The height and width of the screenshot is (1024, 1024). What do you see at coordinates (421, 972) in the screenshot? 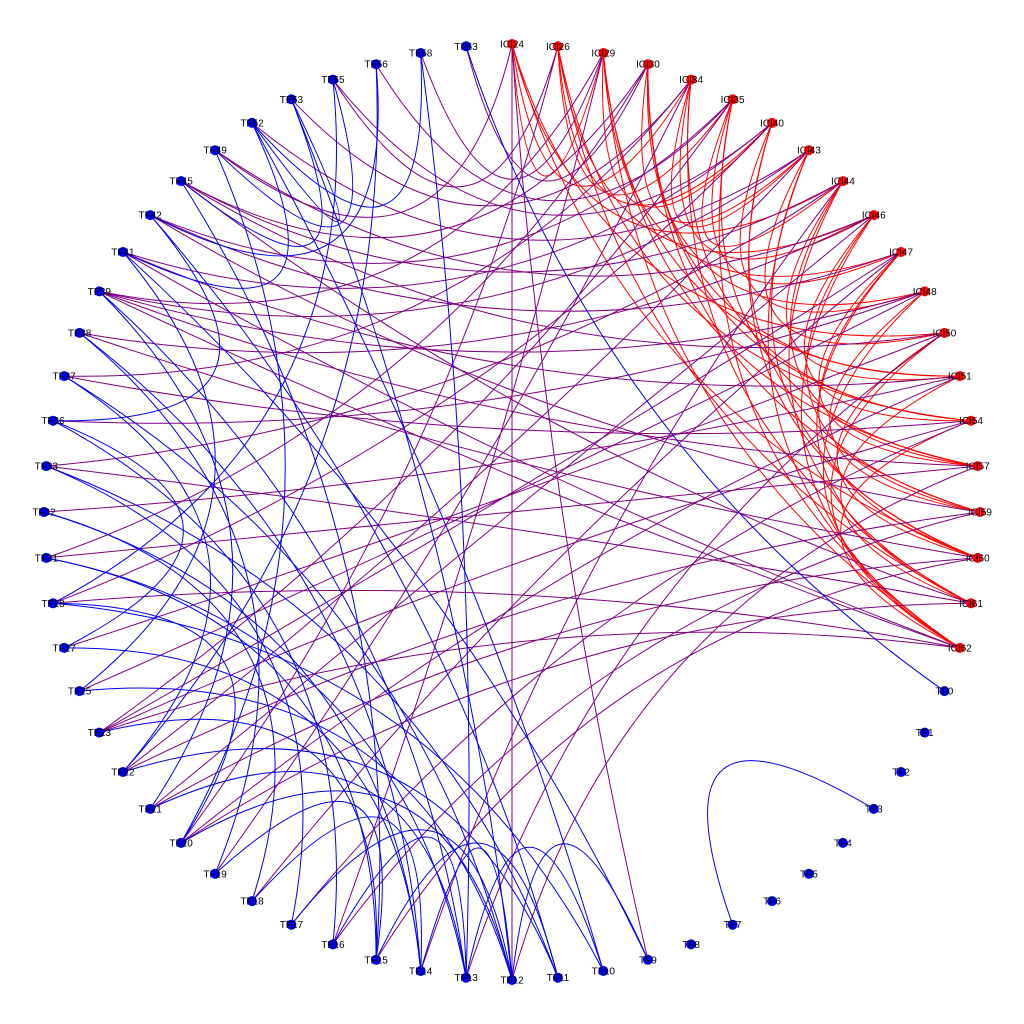
I see `node-label: TF14` at bounding box center [421, 972].